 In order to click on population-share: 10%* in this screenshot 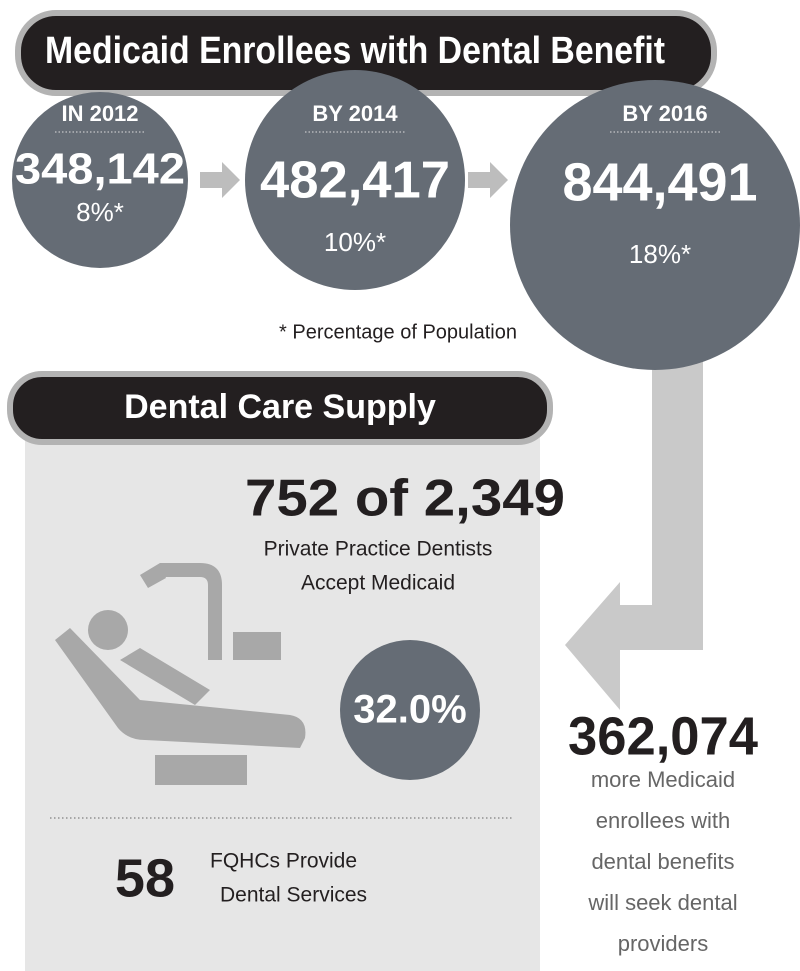, I will do `click(355, 242)`.